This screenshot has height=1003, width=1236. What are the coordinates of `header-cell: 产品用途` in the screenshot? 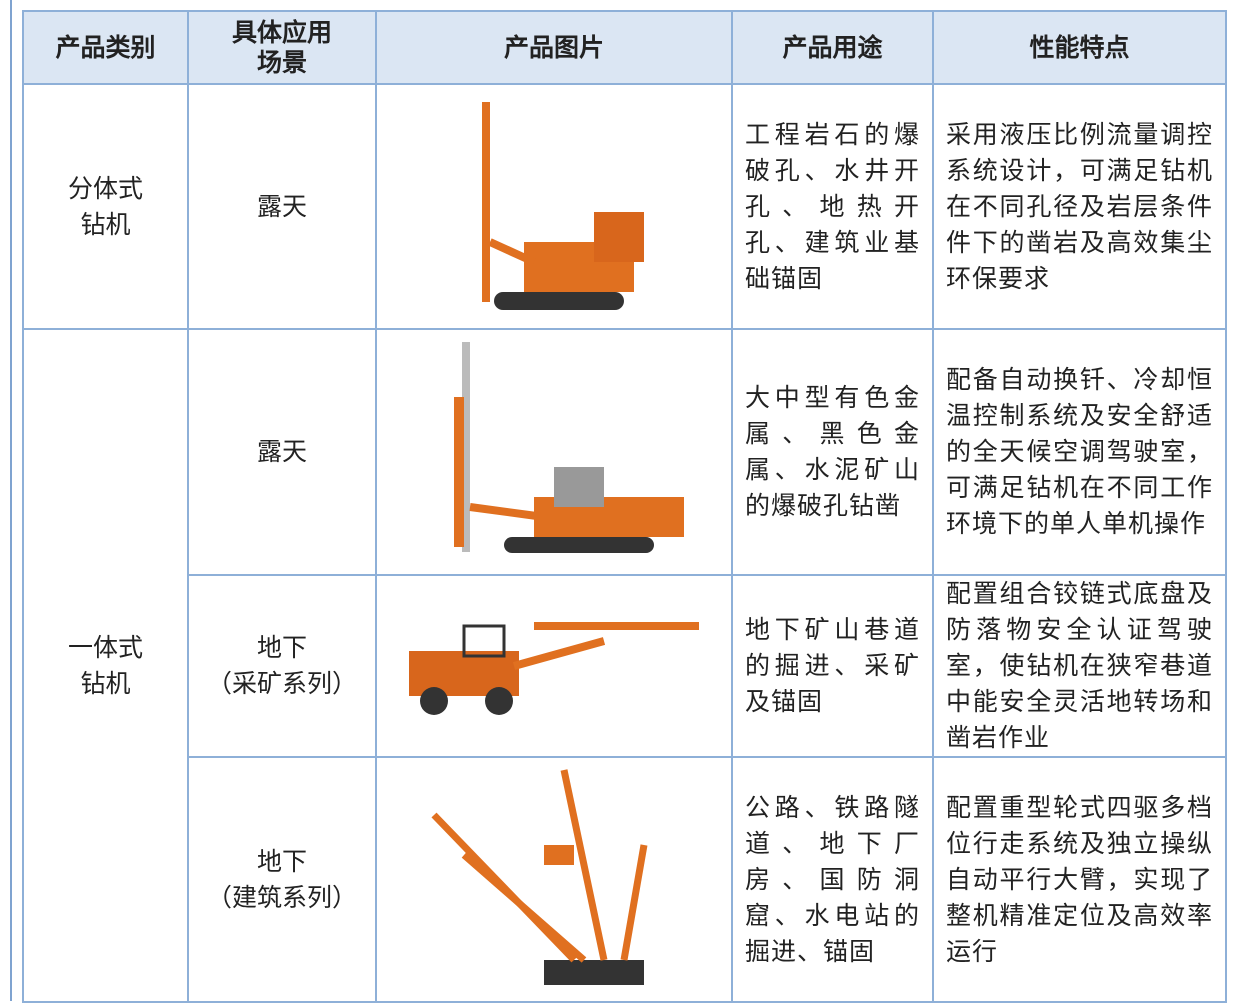 It's located at (832, 47).